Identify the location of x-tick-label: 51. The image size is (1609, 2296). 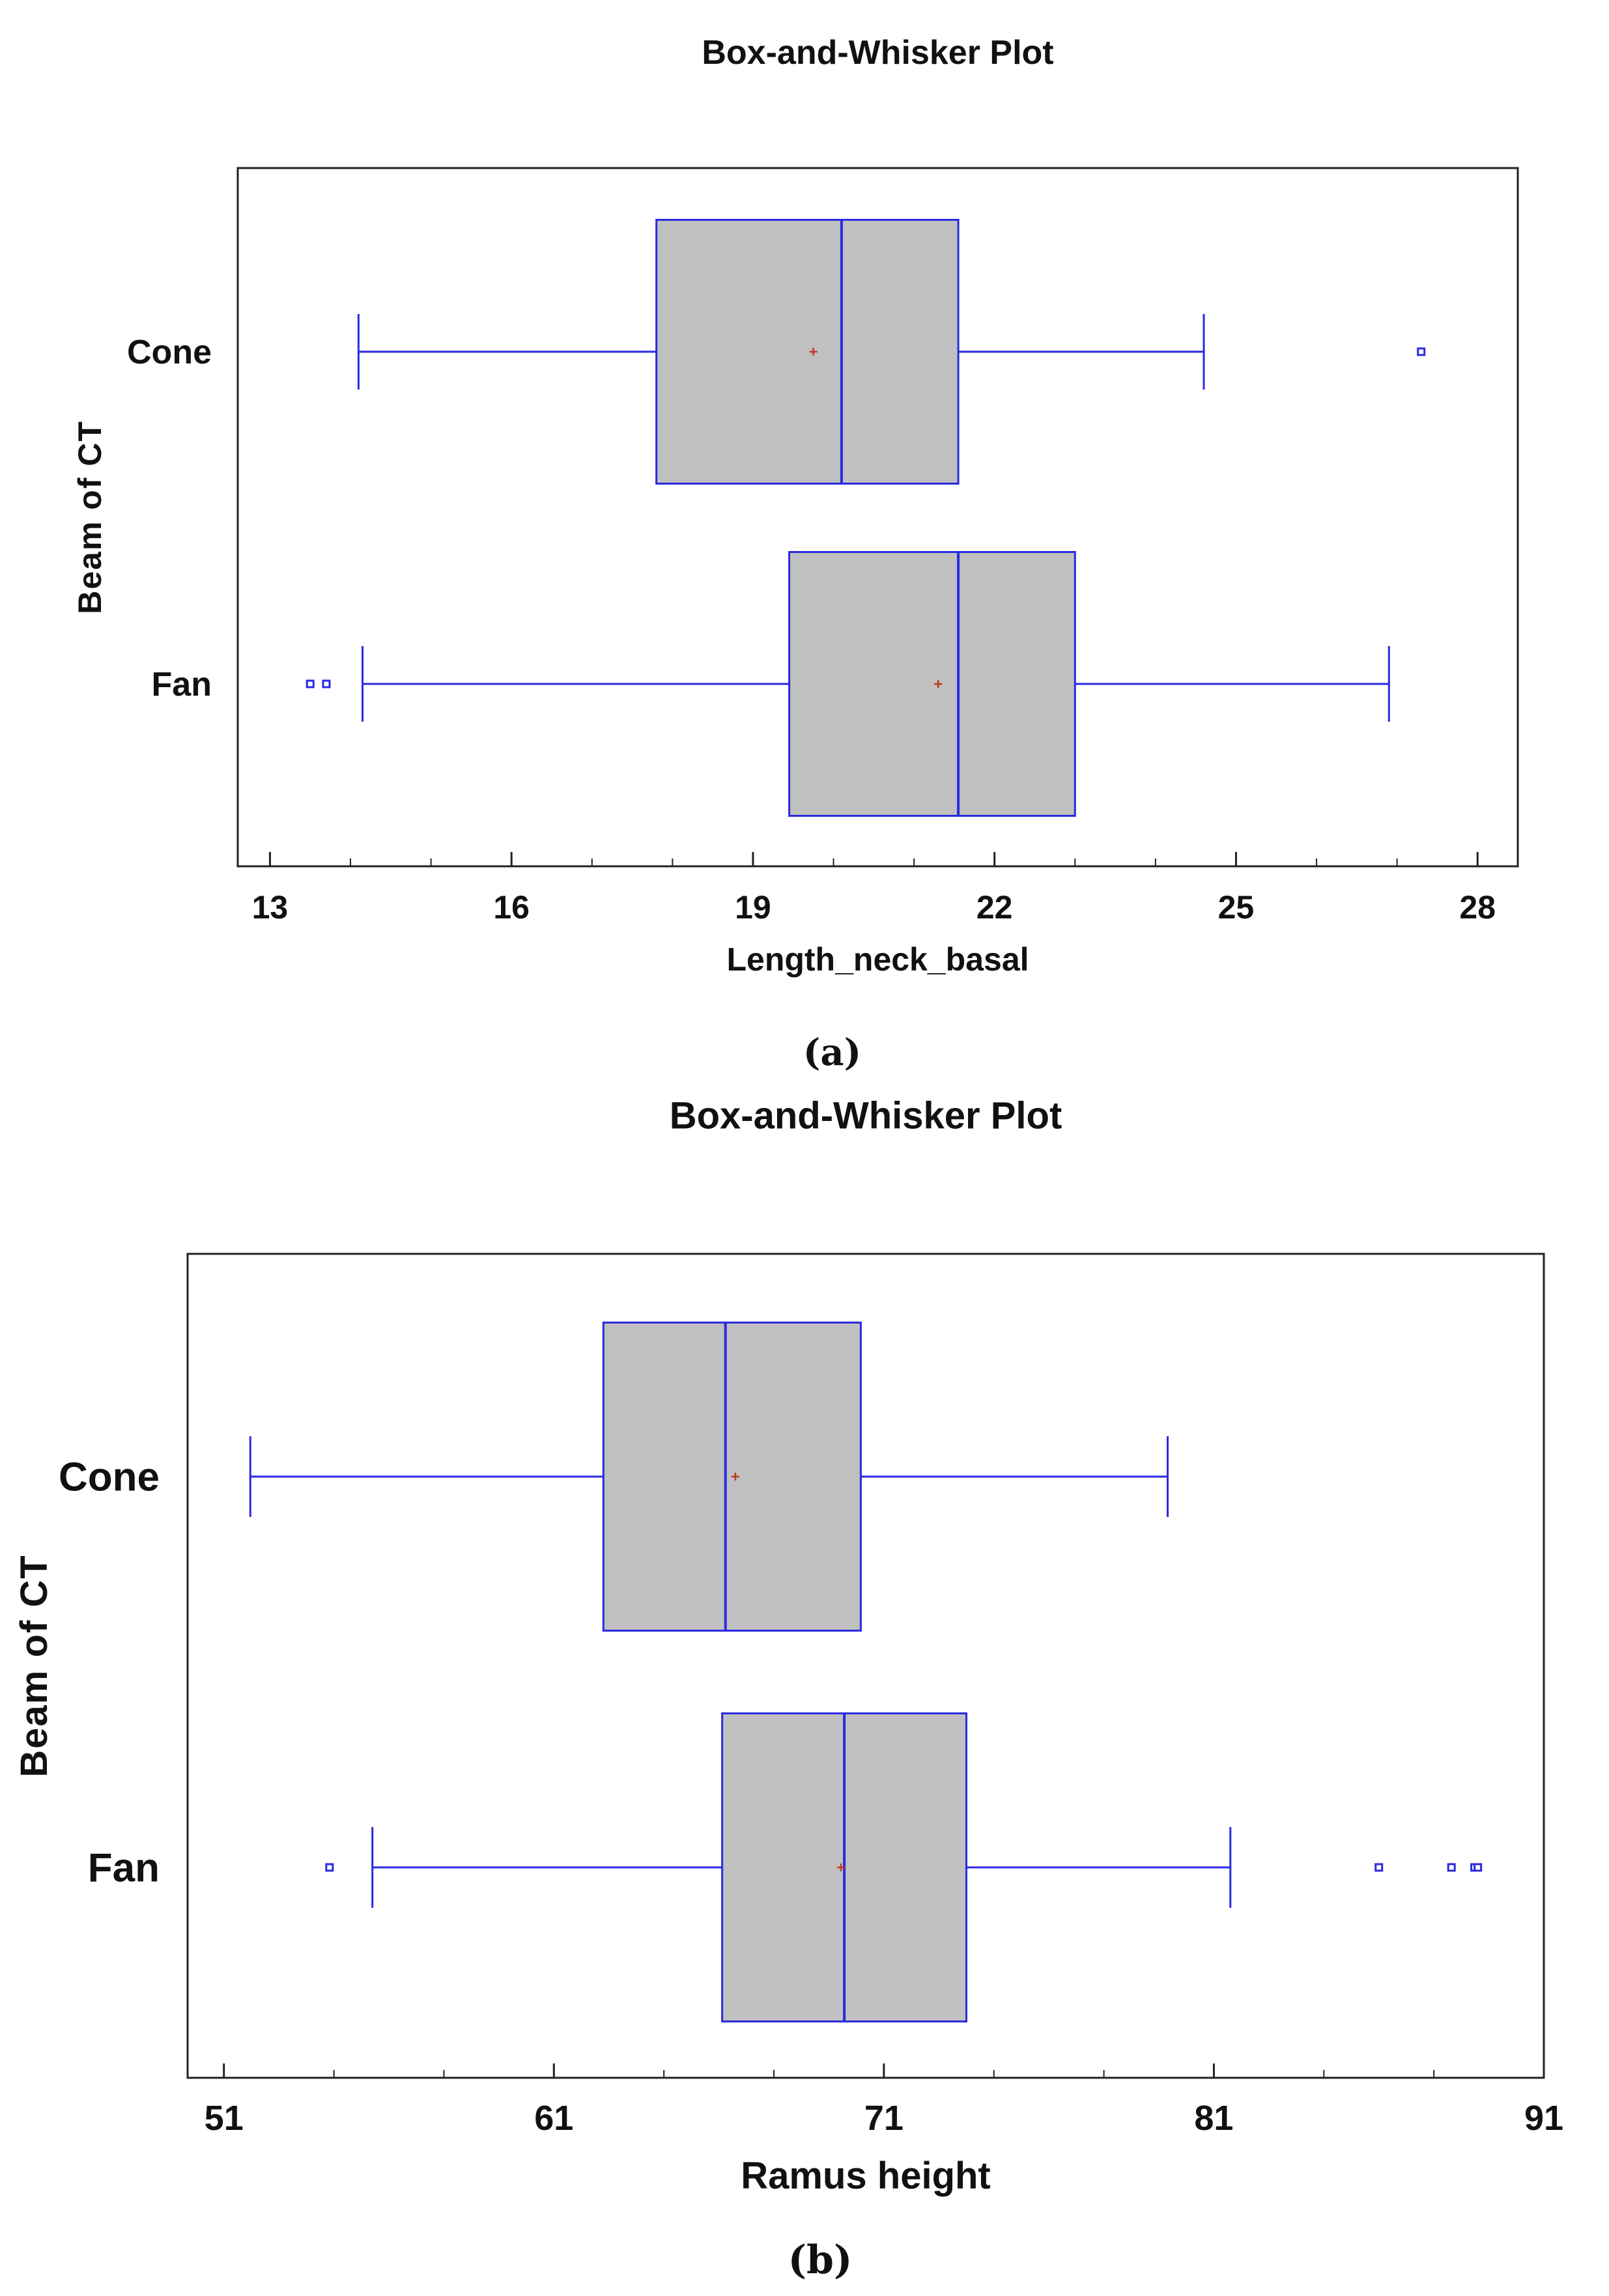
(225, 2118).